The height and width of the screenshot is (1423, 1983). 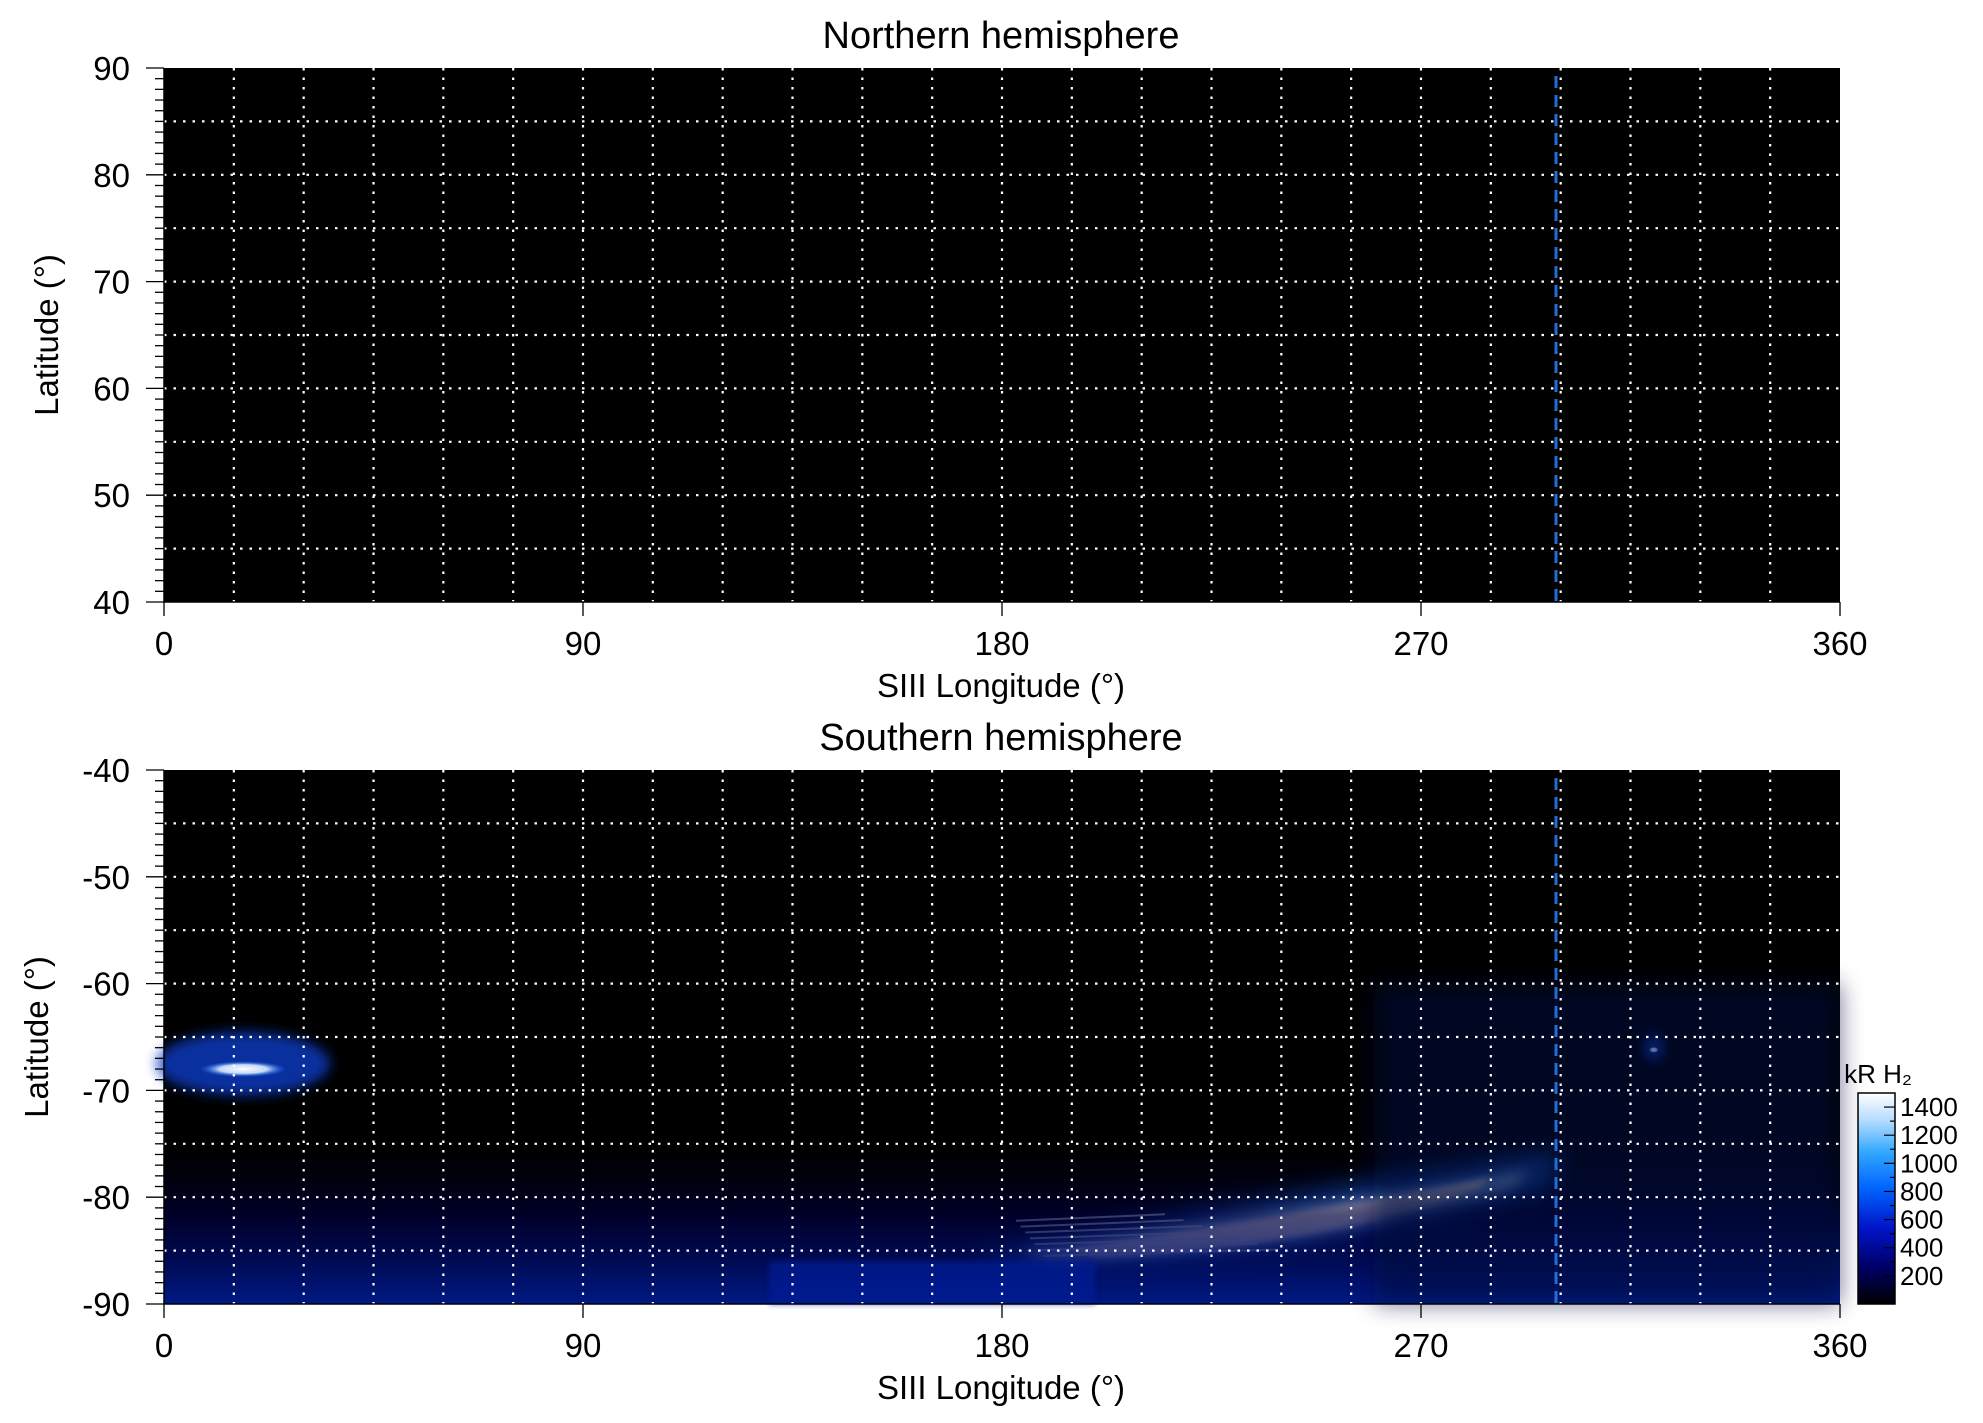 What do you see at coordinates (106, 770) in the screenshot?
I see `y-tick-label: -40` at bounding box center [106, 770].